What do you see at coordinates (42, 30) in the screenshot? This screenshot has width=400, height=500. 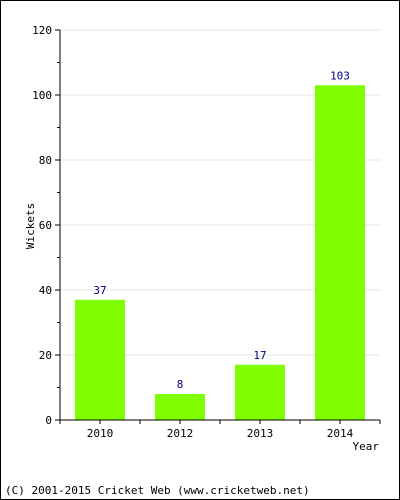 I see `y-tick-label: 120` at bounding box center [42, 30].